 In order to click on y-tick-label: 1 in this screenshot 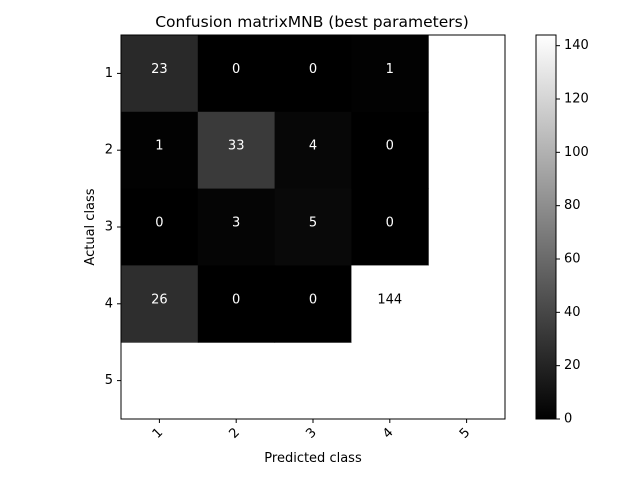, I will do `click(109, 73)`.